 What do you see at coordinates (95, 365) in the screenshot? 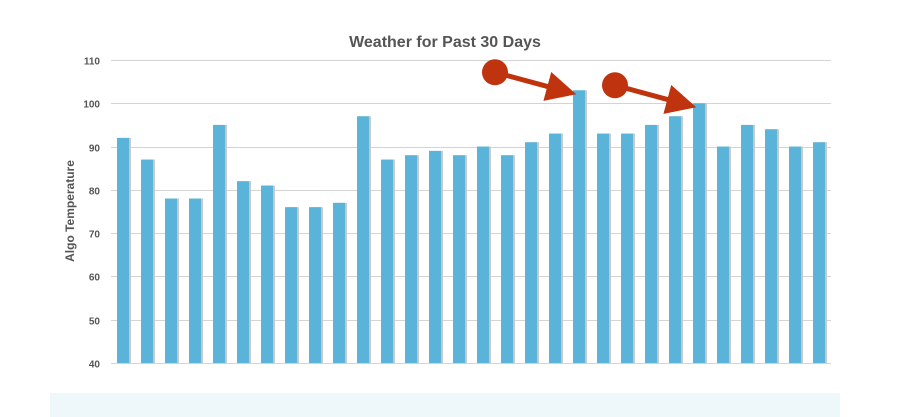
I see `y-tick-label: 40` at bounding box center [95, 365].